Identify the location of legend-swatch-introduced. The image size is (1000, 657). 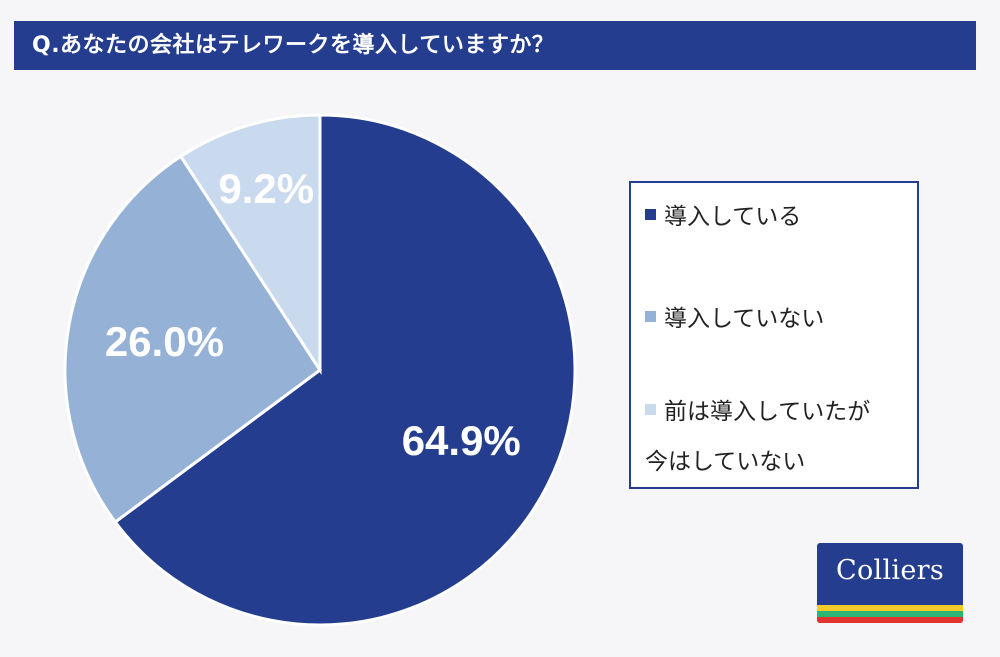
(650, 214).